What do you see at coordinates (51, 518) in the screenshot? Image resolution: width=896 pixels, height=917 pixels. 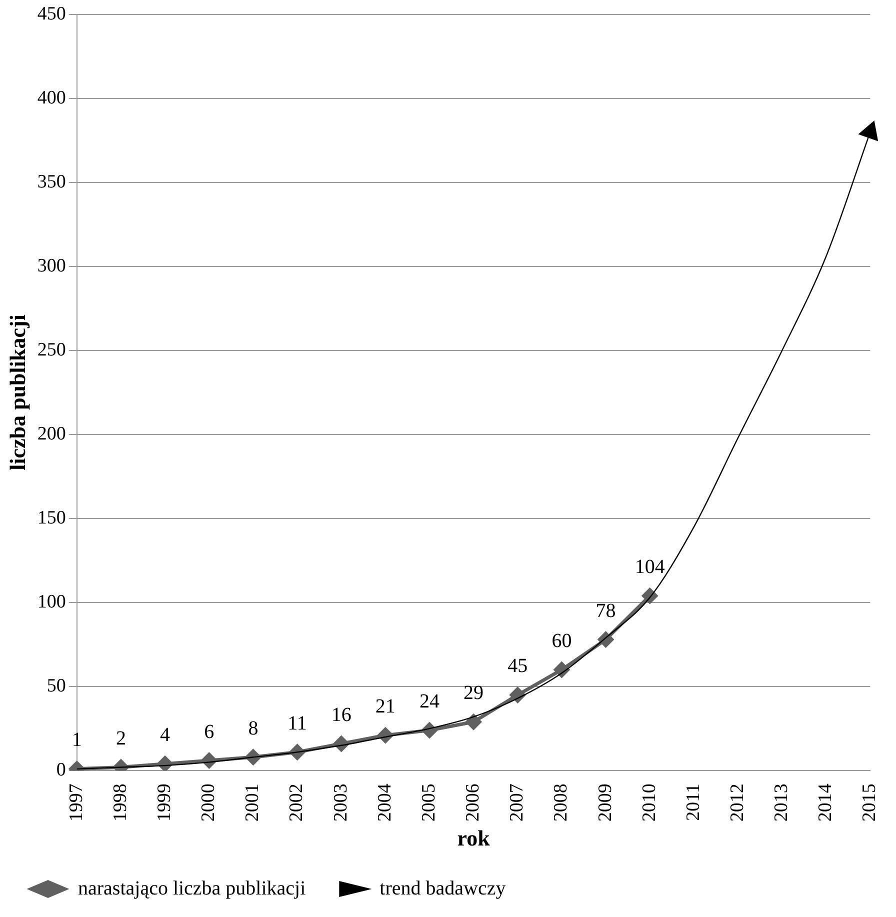 I see `y-tick-label: 150` at bounding box center [51, 518].